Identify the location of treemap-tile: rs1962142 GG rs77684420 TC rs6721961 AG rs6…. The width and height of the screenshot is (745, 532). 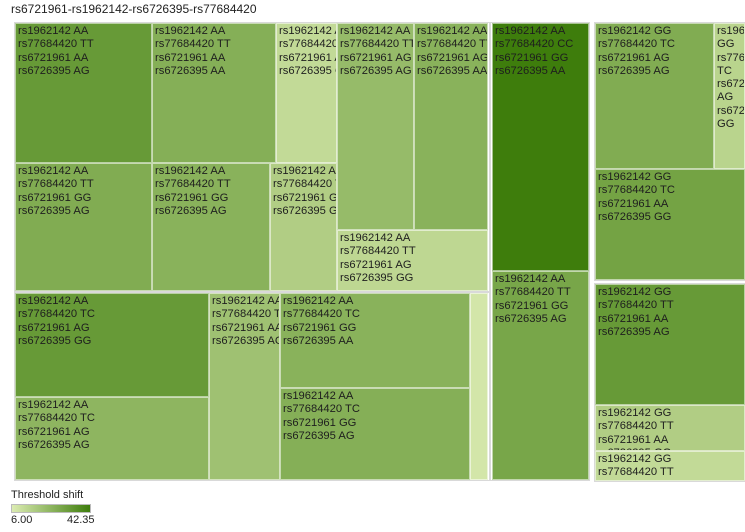
(654, 96).